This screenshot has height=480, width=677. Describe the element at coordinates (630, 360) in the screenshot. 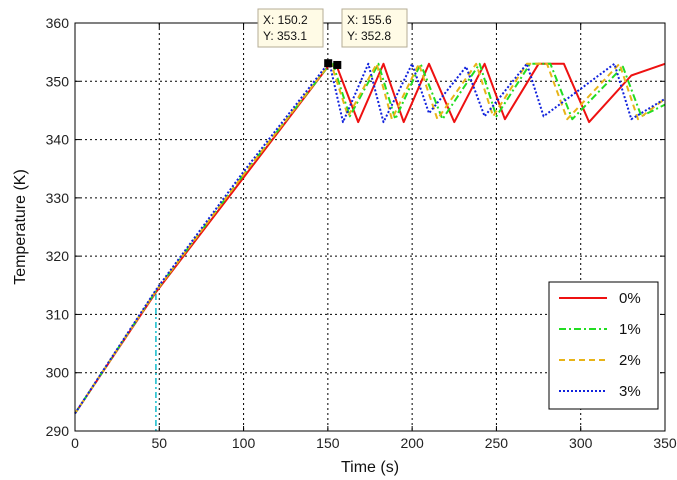

I see `legend-label-3: 2%` at that location.